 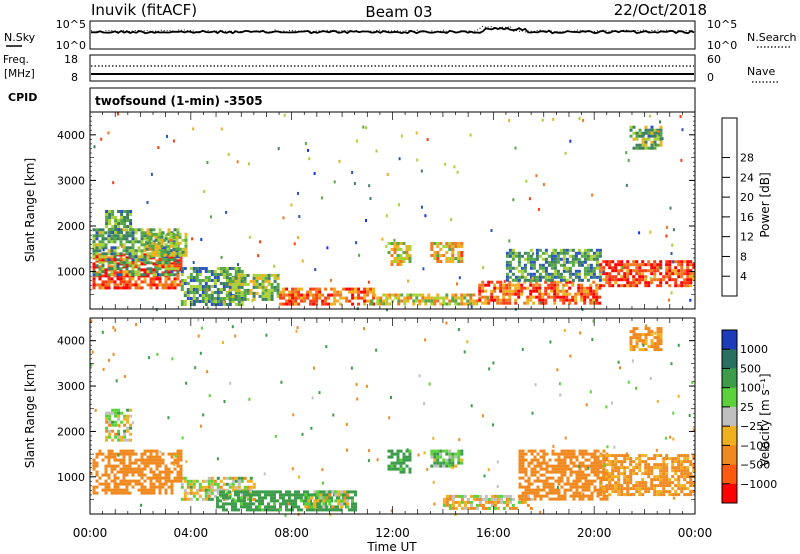 What do you see at coordinates (30, 416) in the screenshot?
I see `velocity-ylabel: Slant Range [km]` at bounding box center [30, 416].